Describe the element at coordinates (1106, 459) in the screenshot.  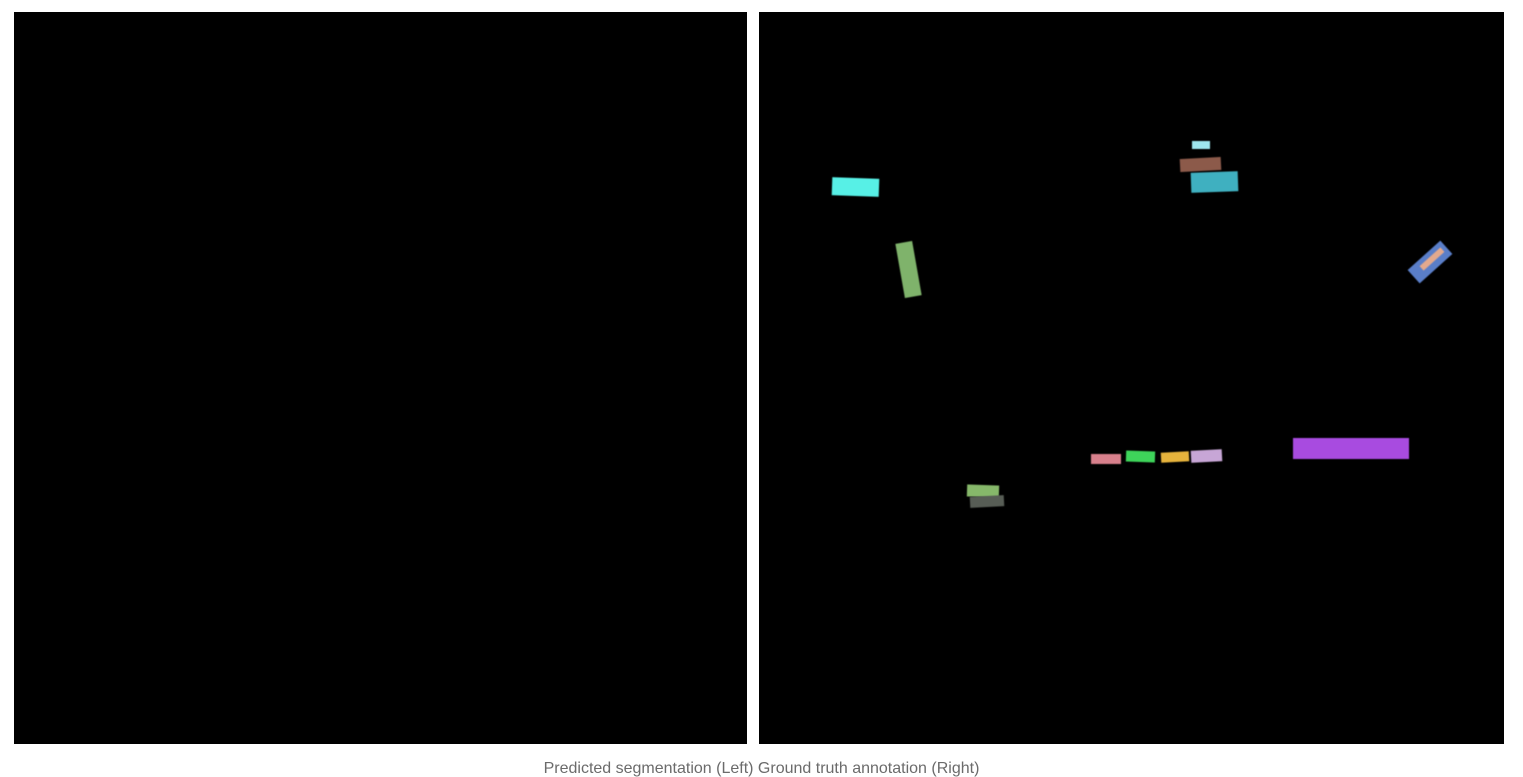
I see `mask-rose` at that location.